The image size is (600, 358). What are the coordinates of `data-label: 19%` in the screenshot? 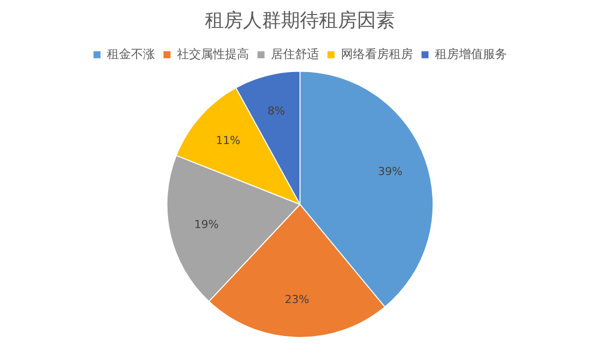 It's located at (206, 225).